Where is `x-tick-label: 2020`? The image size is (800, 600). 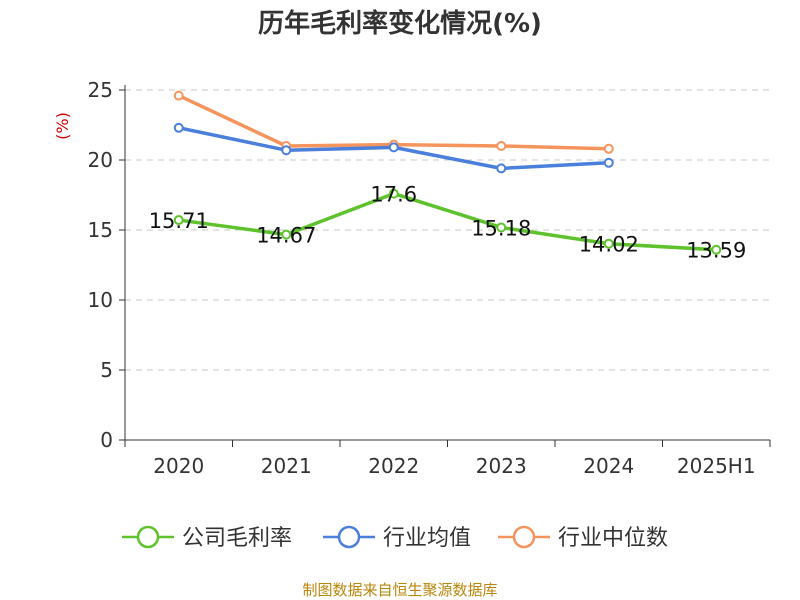 x-tick-label: 2020 is located at coordinates (178, 466).